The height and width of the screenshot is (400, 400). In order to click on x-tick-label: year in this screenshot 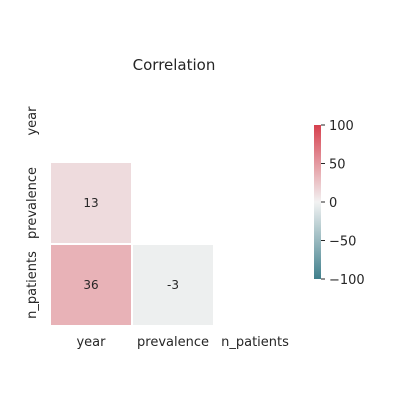, I will do `click(91, 342)`.